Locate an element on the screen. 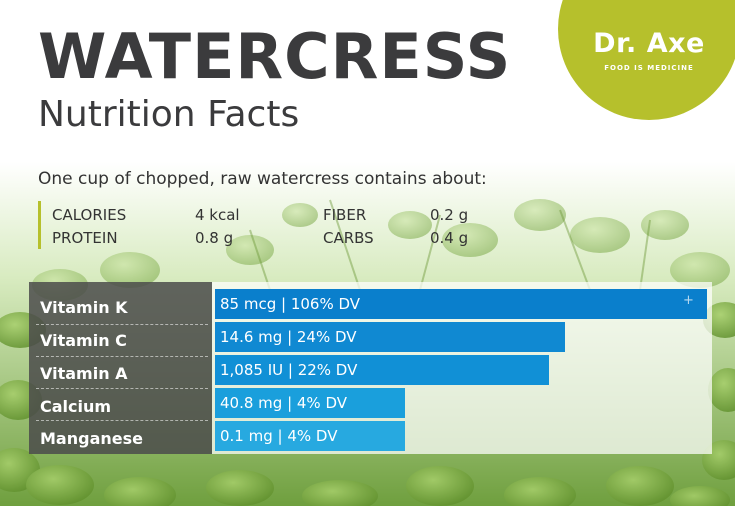 This screenshot has width=735, height=506. fact-value-carbs: 0.4 g is located at coordinates (449, 238).